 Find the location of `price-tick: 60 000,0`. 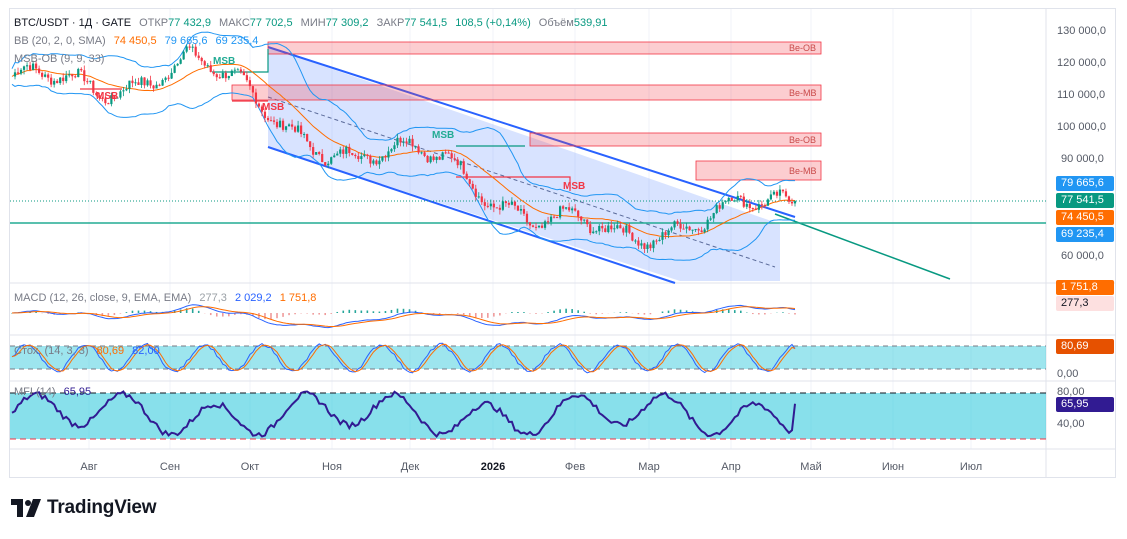

price-tick: 60 000,0 is located at coordinates (1082, 256).